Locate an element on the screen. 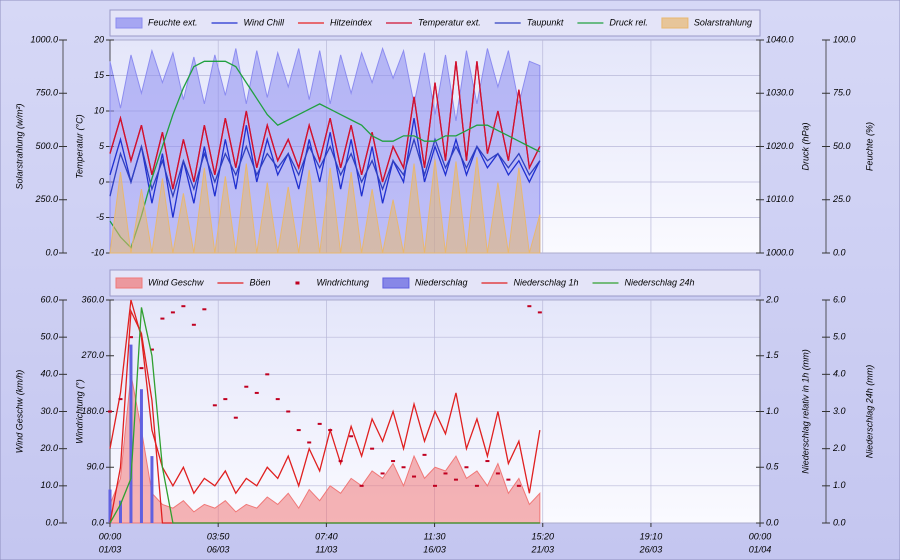  y-tick-label: 10.0 is located at coordinates (49, 485).